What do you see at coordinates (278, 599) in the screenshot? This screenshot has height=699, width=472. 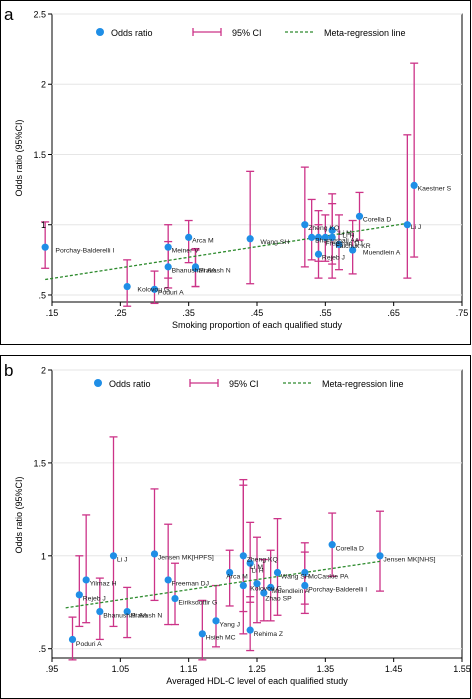 I see `study-label: Zhao SP` at bounding box center [278, 599].